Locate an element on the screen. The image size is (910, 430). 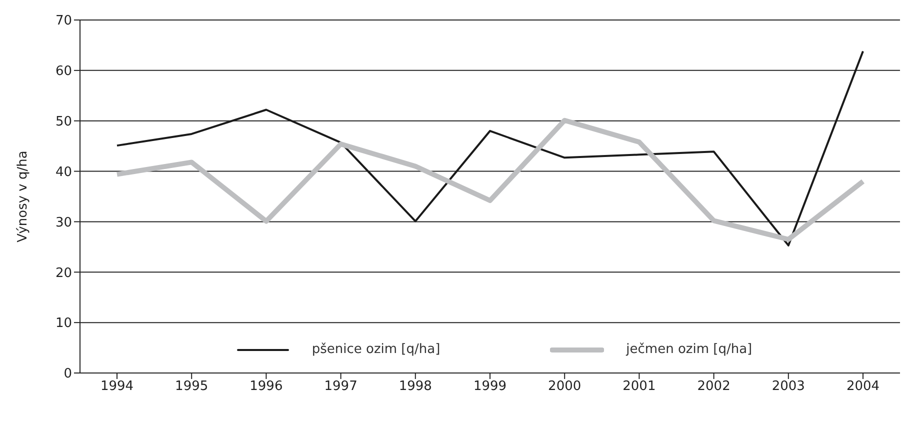
y-tick-label: 0 is located at coordinates (68, 374).